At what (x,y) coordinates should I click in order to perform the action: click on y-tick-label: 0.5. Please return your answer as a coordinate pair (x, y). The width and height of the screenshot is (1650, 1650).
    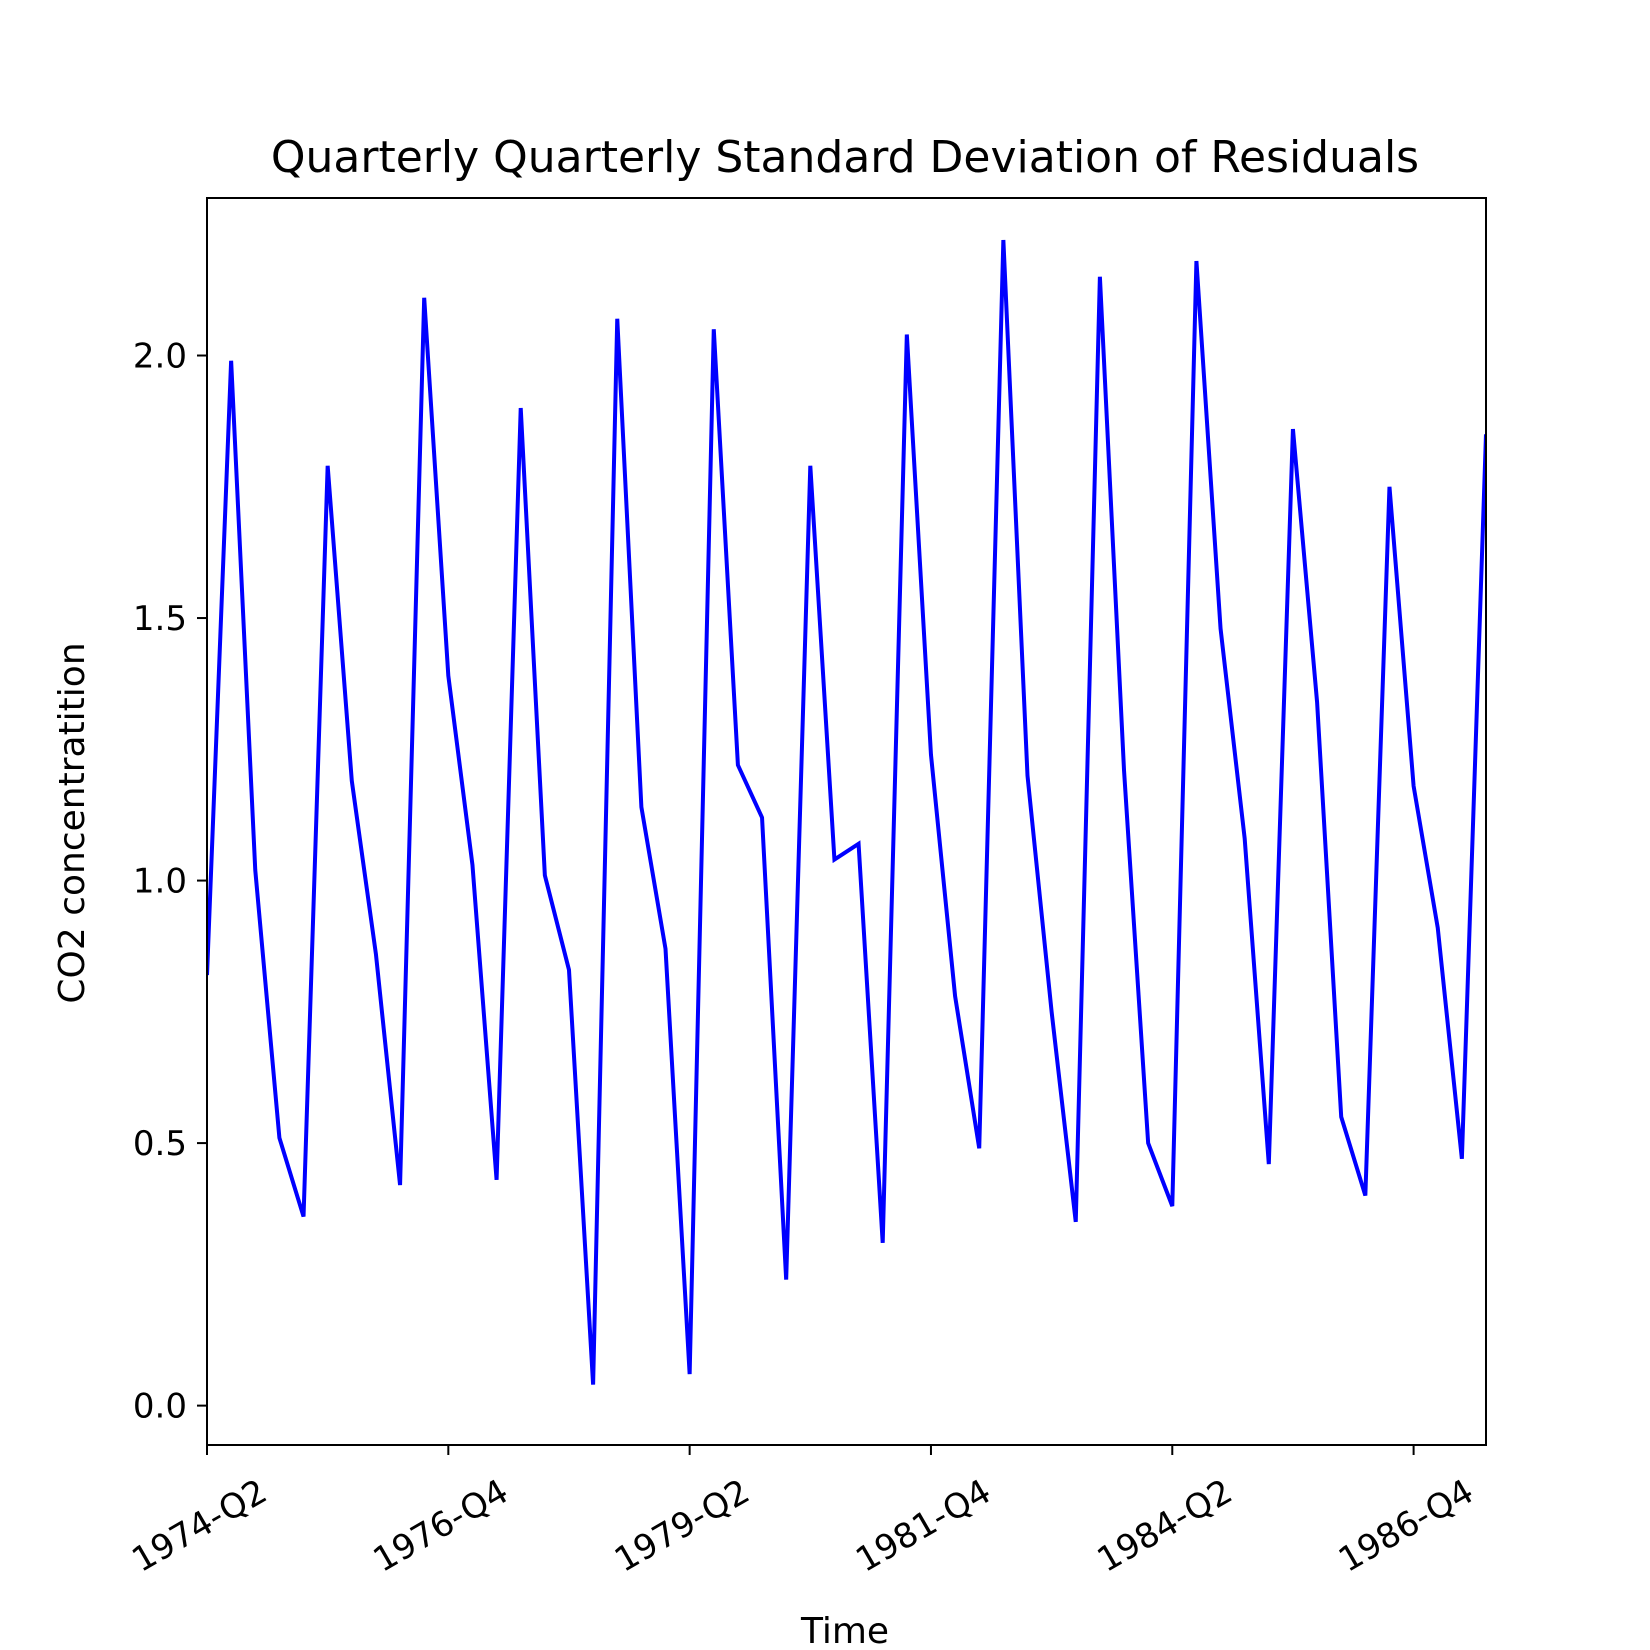
    Looking at the image, I should click on (160, 1144).